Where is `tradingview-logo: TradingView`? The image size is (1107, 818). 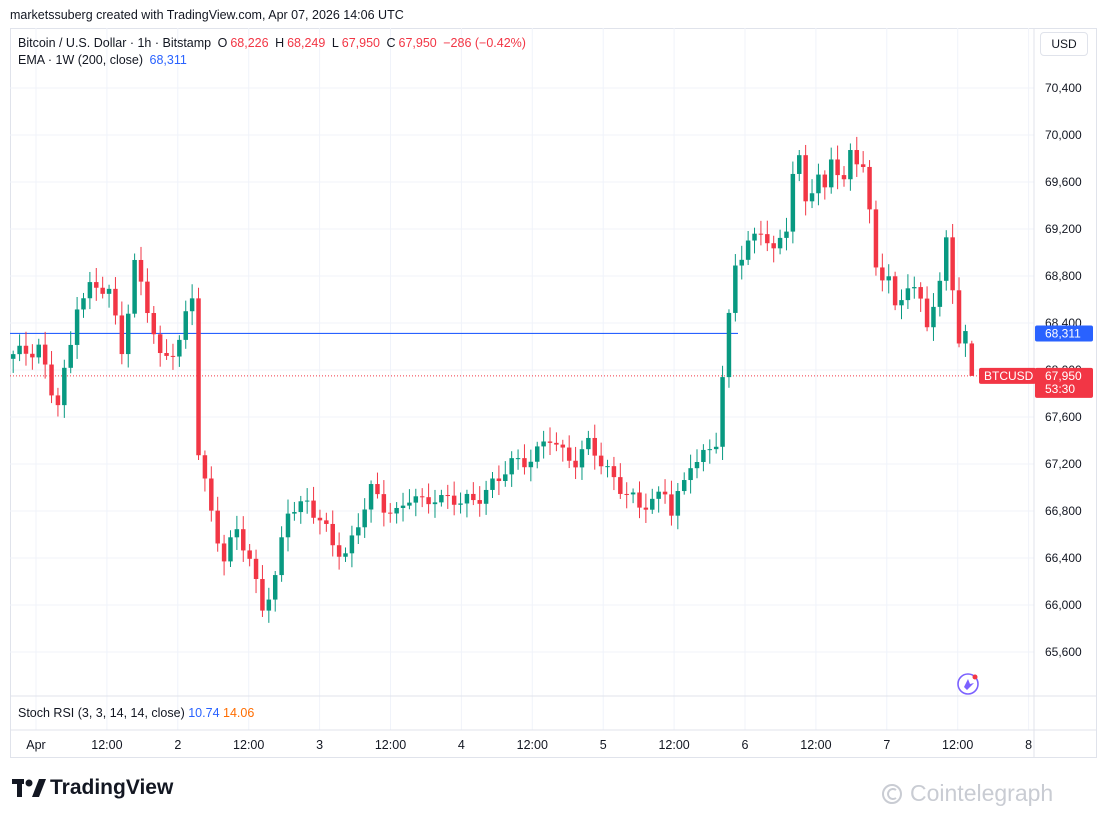
tradingview-logo: TradingView is located at coordinates (92, 788).